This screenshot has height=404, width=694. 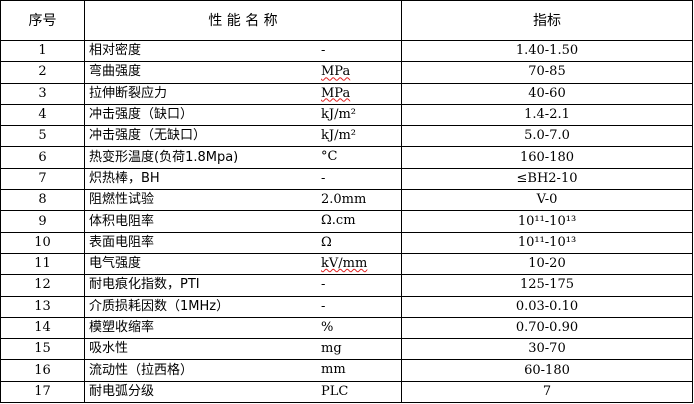 I want to click on row-number: 3, so click(x=42, y=93).